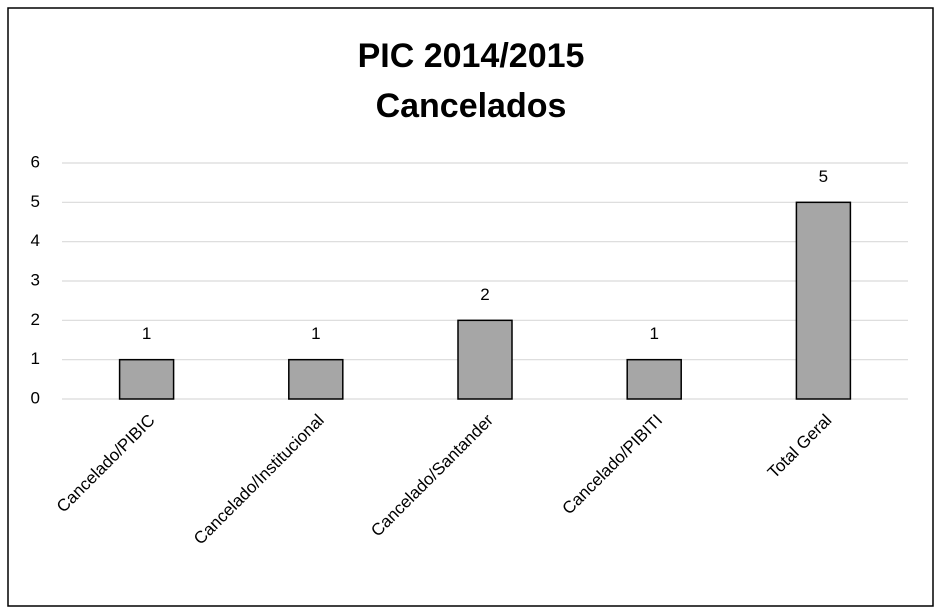 This screenshot has height=616, width=942. What do you see at coordinates (35, 358) in the screenshot?
I see `y-tick-label: 1` at bounding box center [35, 358].